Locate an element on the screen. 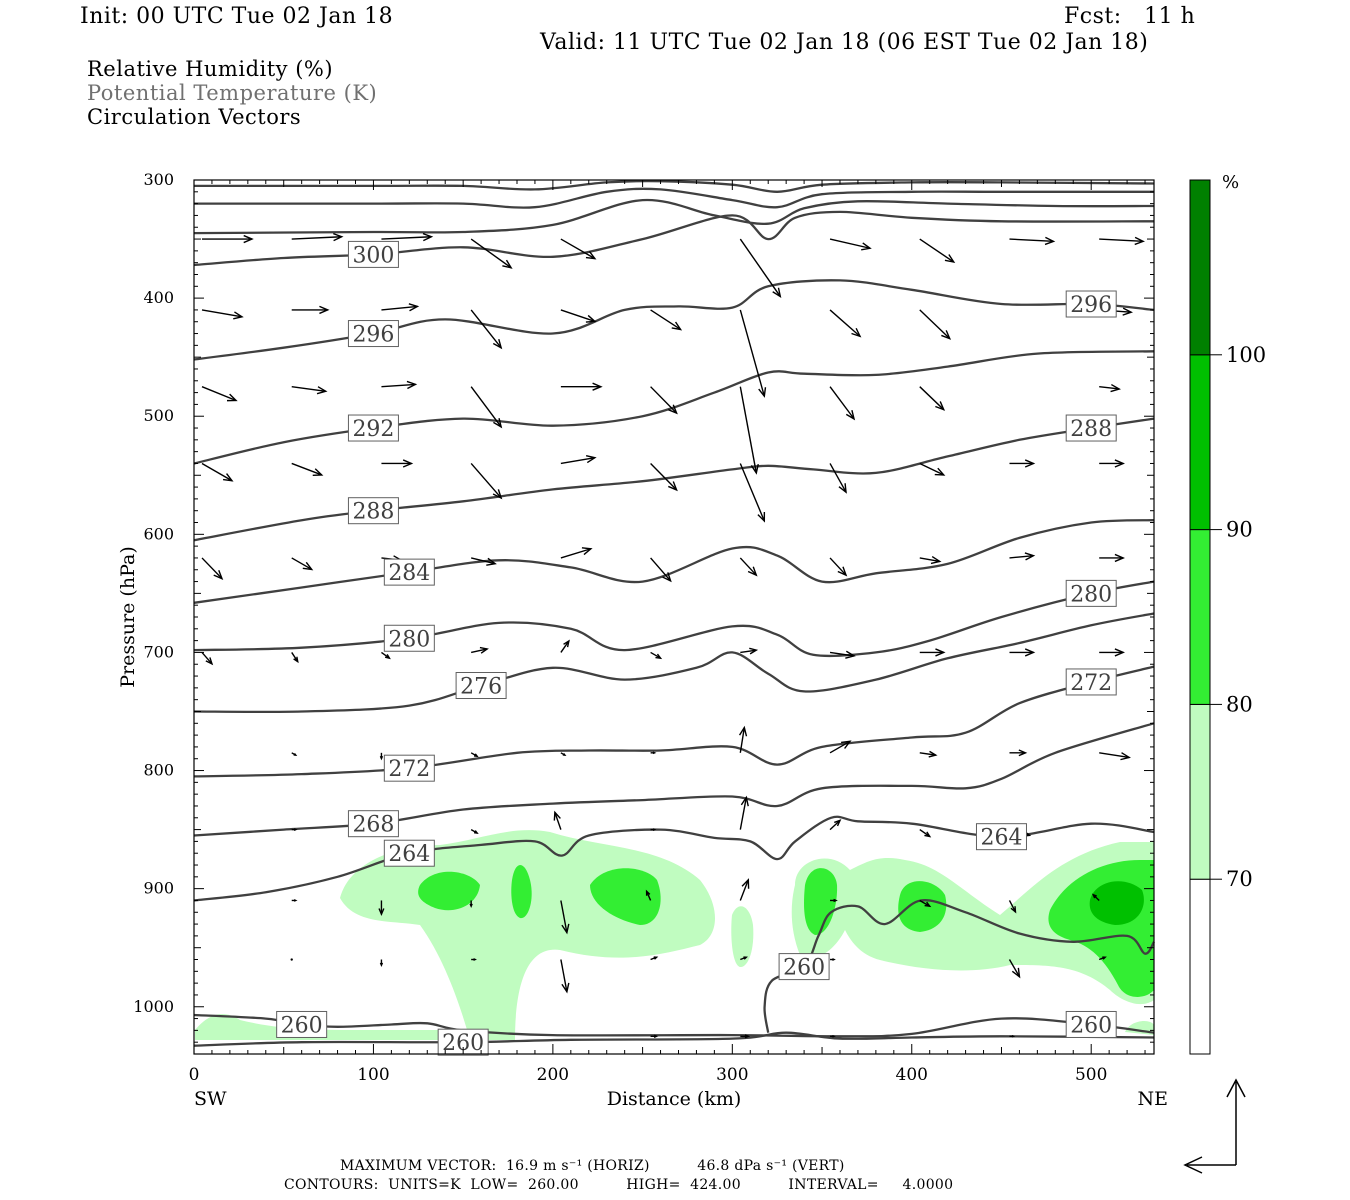  colorbar-segment is located at coordinates (1200, 267).